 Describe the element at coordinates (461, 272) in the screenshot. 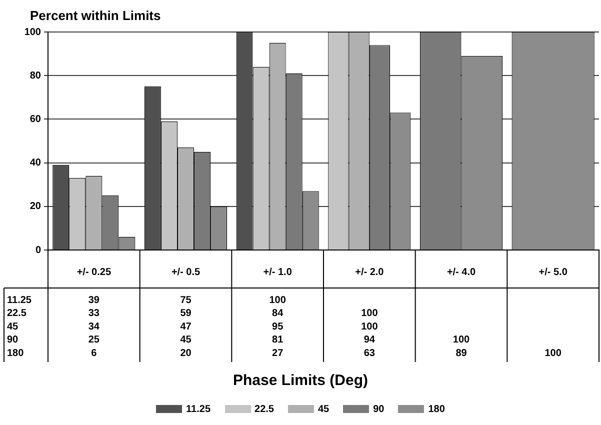

I see `x-tick-label: +/- 4.0` at that location.